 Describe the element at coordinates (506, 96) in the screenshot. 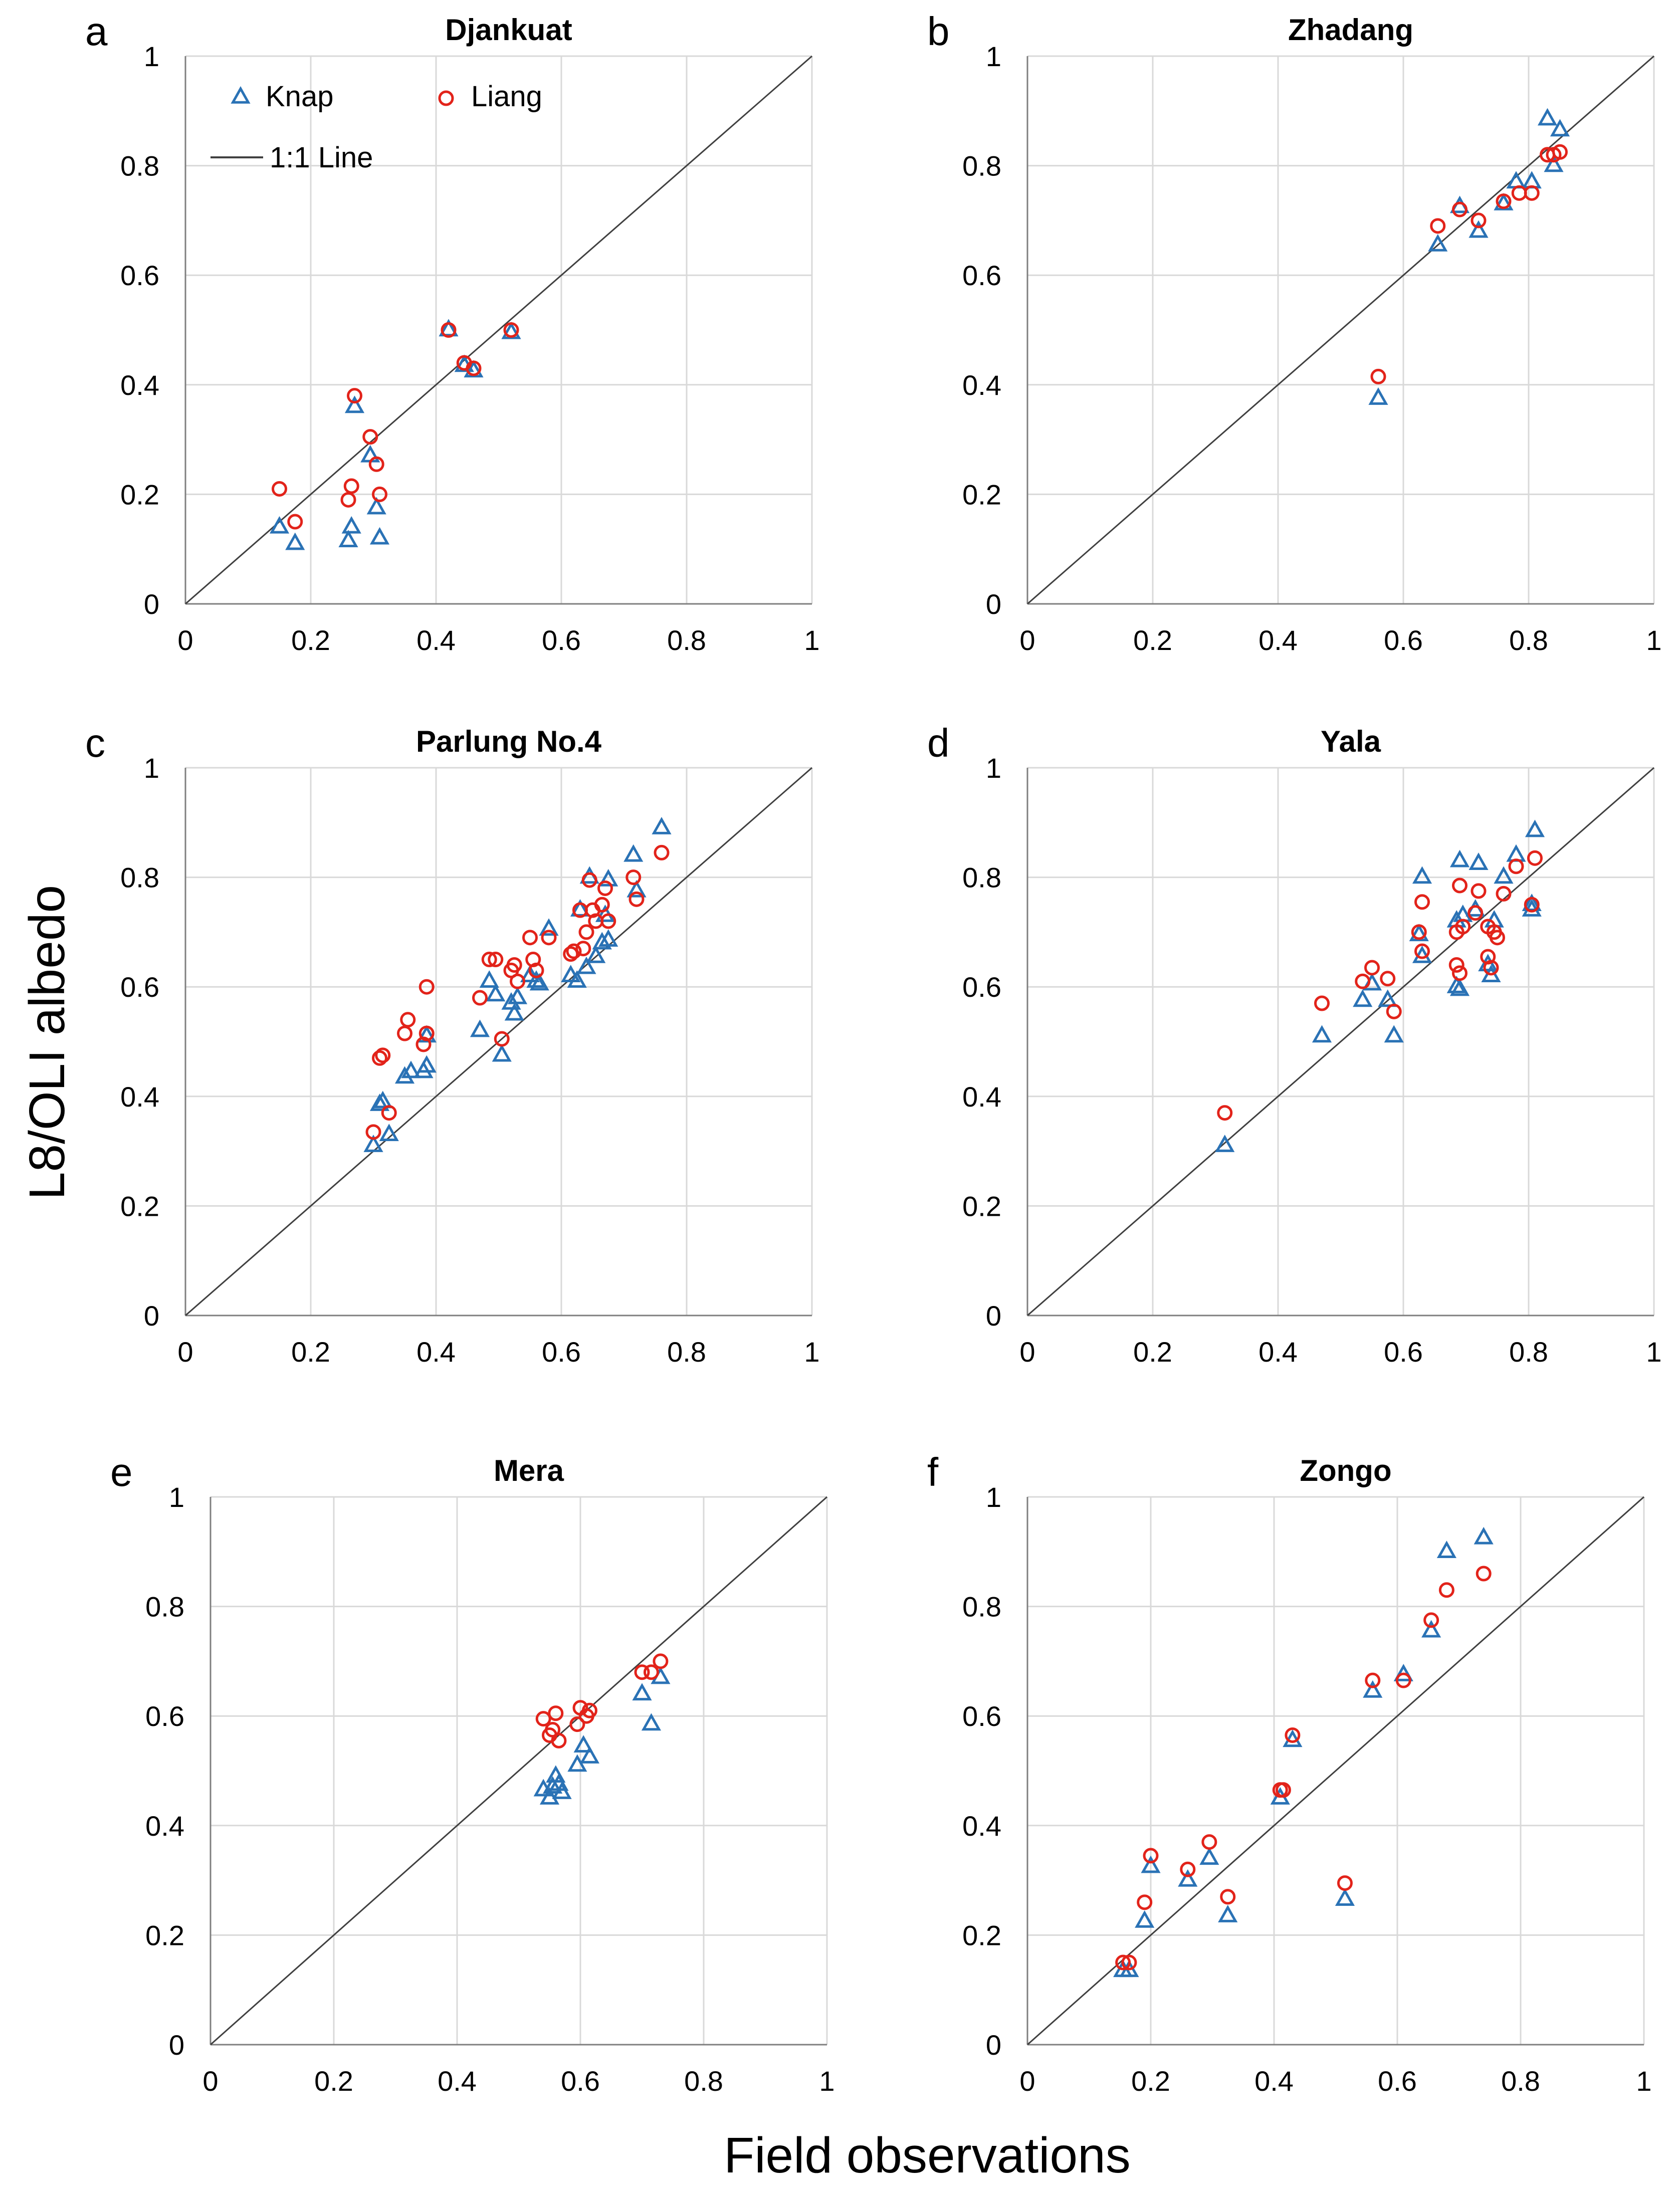

I see `legend-liang-label: Liang` at that location.